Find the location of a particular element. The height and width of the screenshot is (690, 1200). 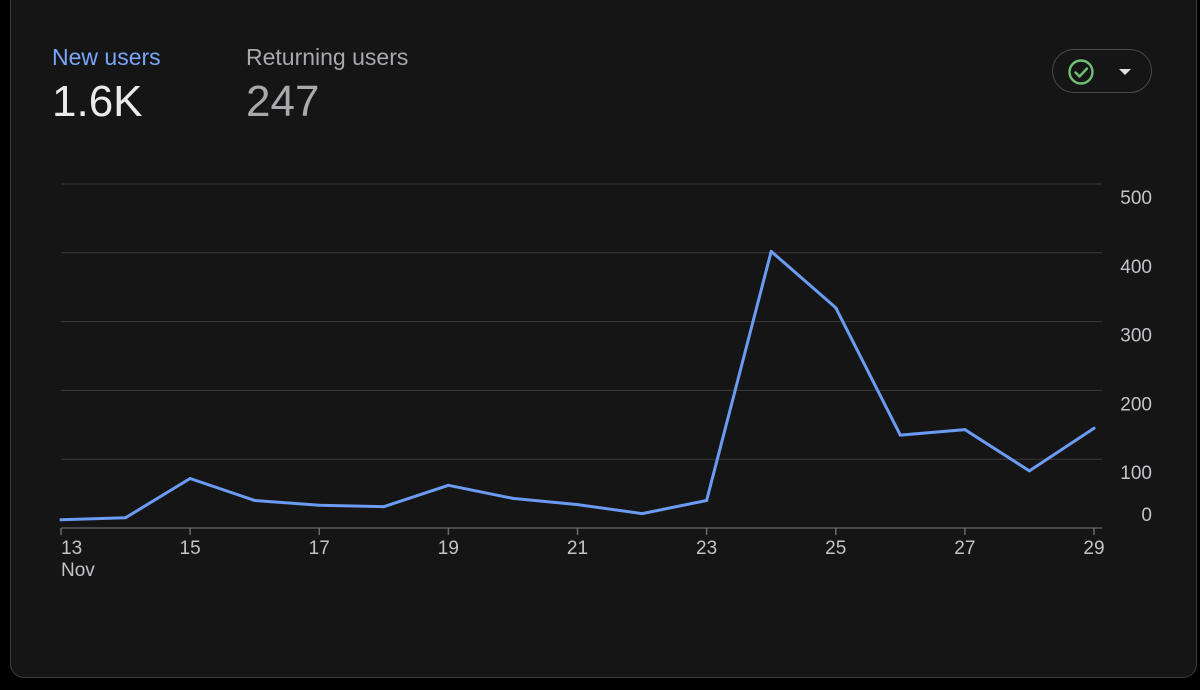

tab-returning-users-value: 247 is located at coordinates (283, 101).